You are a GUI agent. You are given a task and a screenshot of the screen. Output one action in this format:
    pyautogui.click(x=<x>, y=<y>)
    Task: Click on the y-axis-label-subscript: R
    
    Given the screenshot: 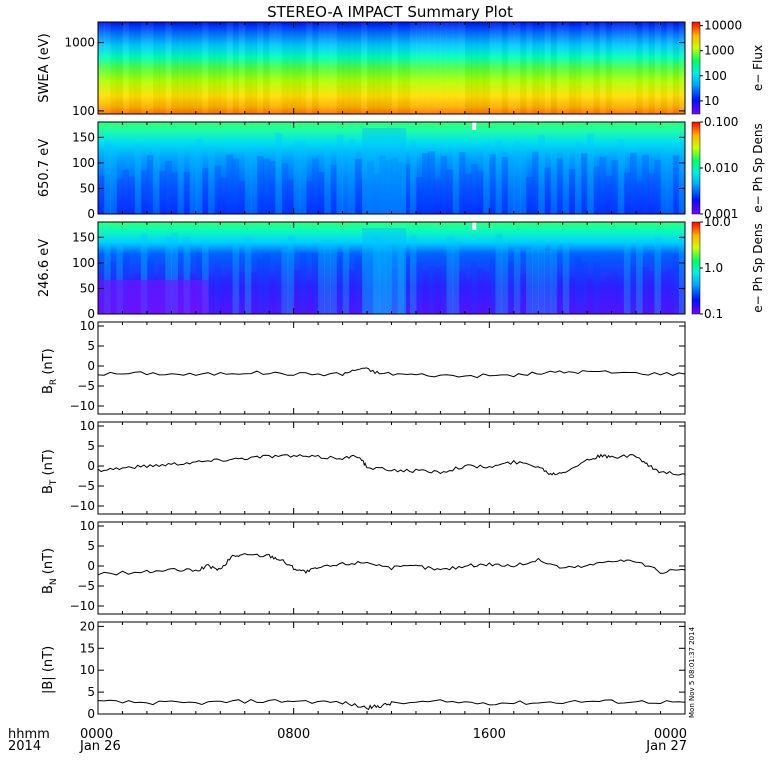 What is the action you would take?
    pyautogui.click(x=54, y=382)
    